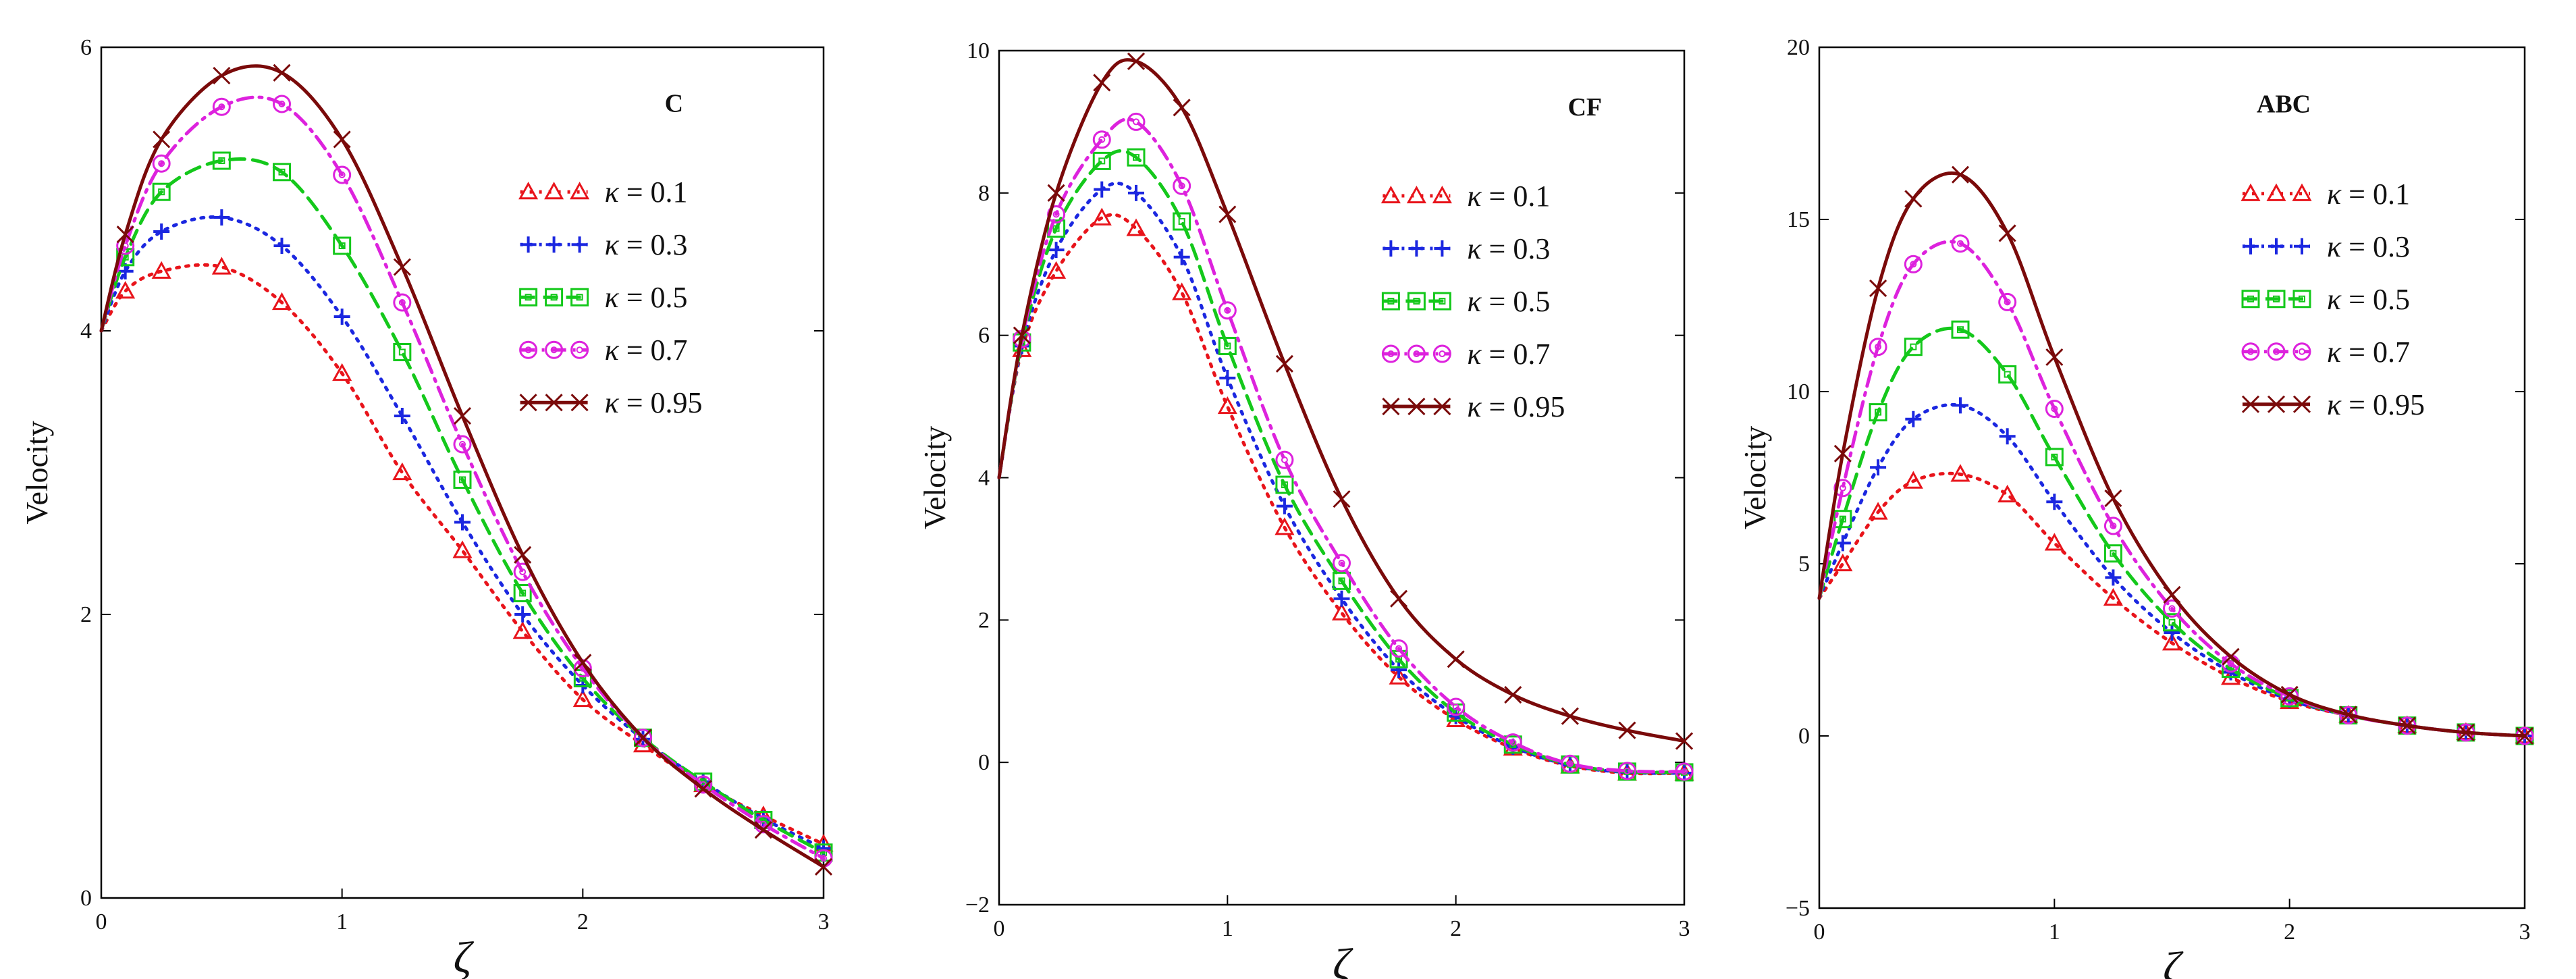  I want to click on panel-title: ABC, so click(2284, 105).